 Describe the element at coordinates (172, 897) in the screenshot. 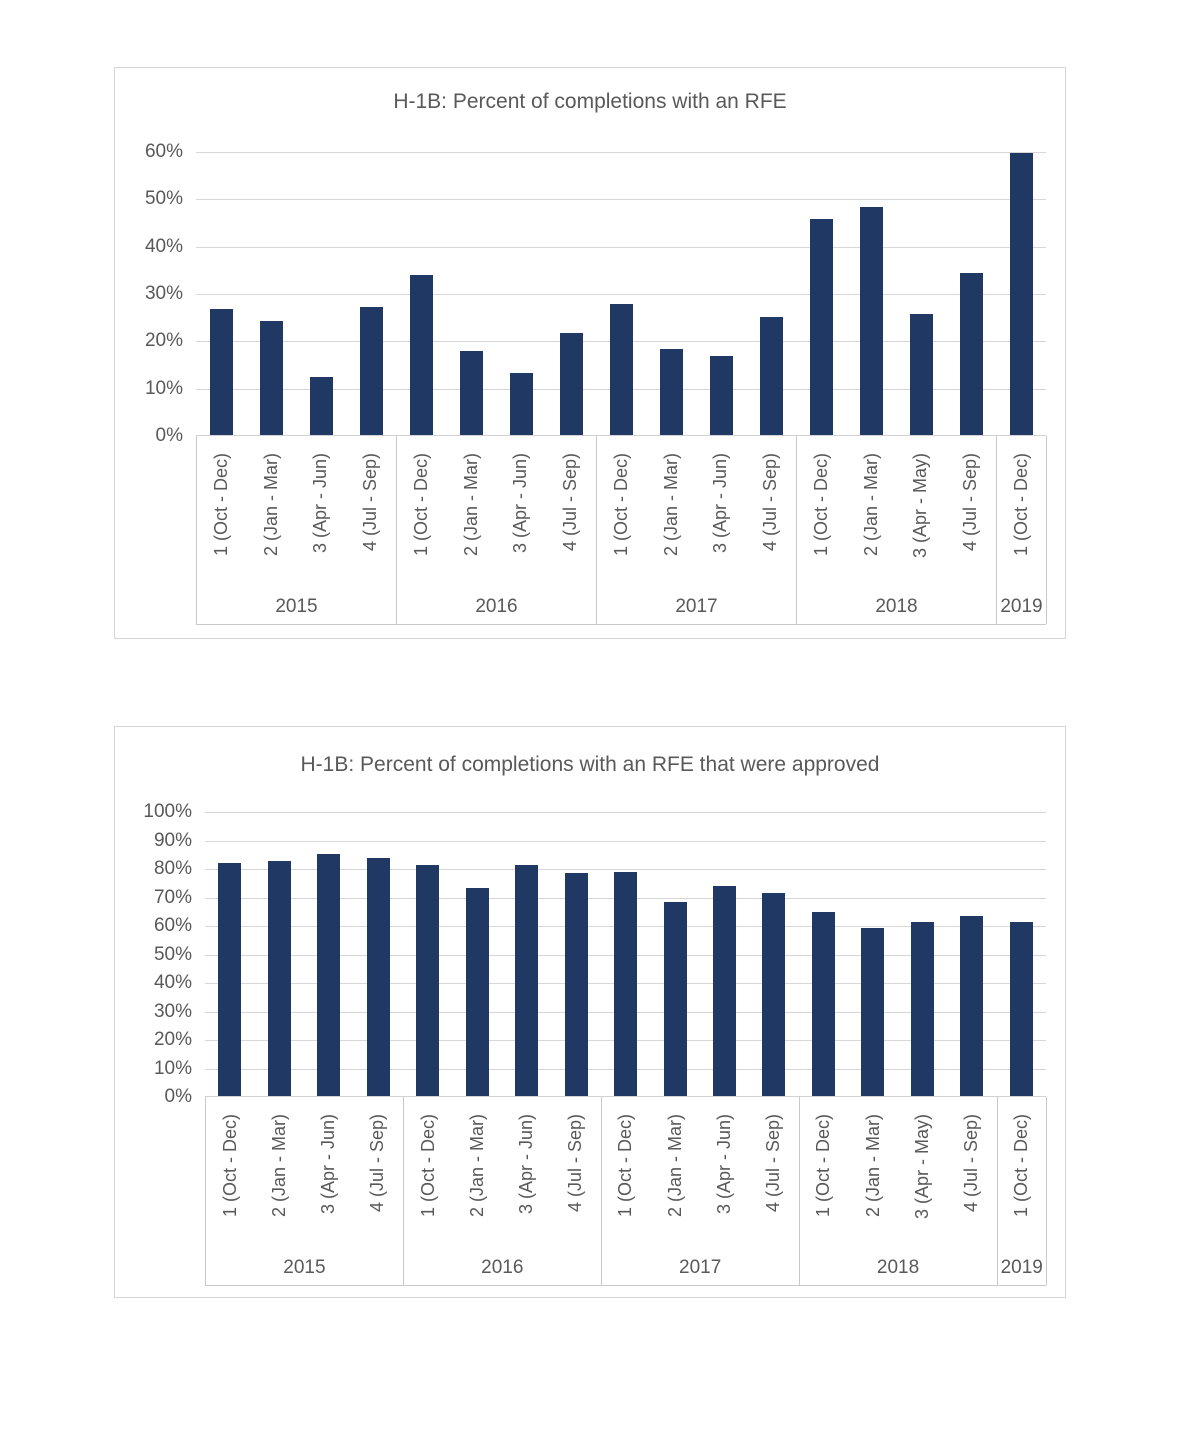

I see `y-axis-tick-label: 70%` at that location.